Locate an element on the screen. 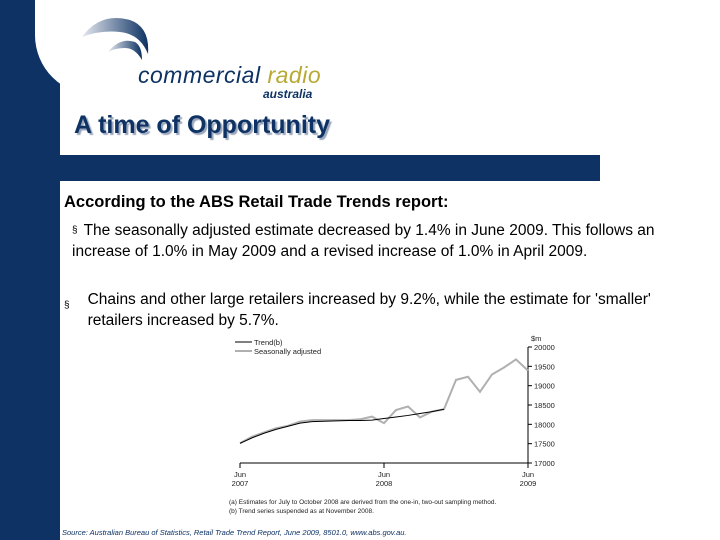  y-tick-label: 17000 is located at coordinates (544, 463).